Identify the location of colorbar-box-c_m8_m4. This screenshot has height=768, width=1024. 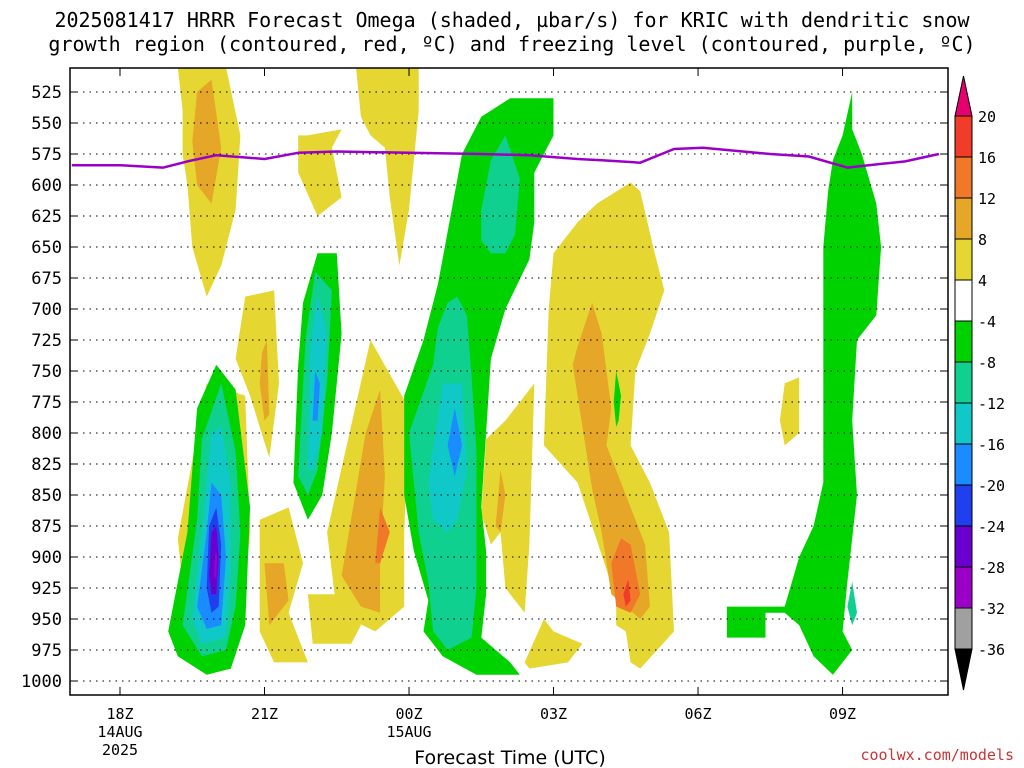
(963, 341).